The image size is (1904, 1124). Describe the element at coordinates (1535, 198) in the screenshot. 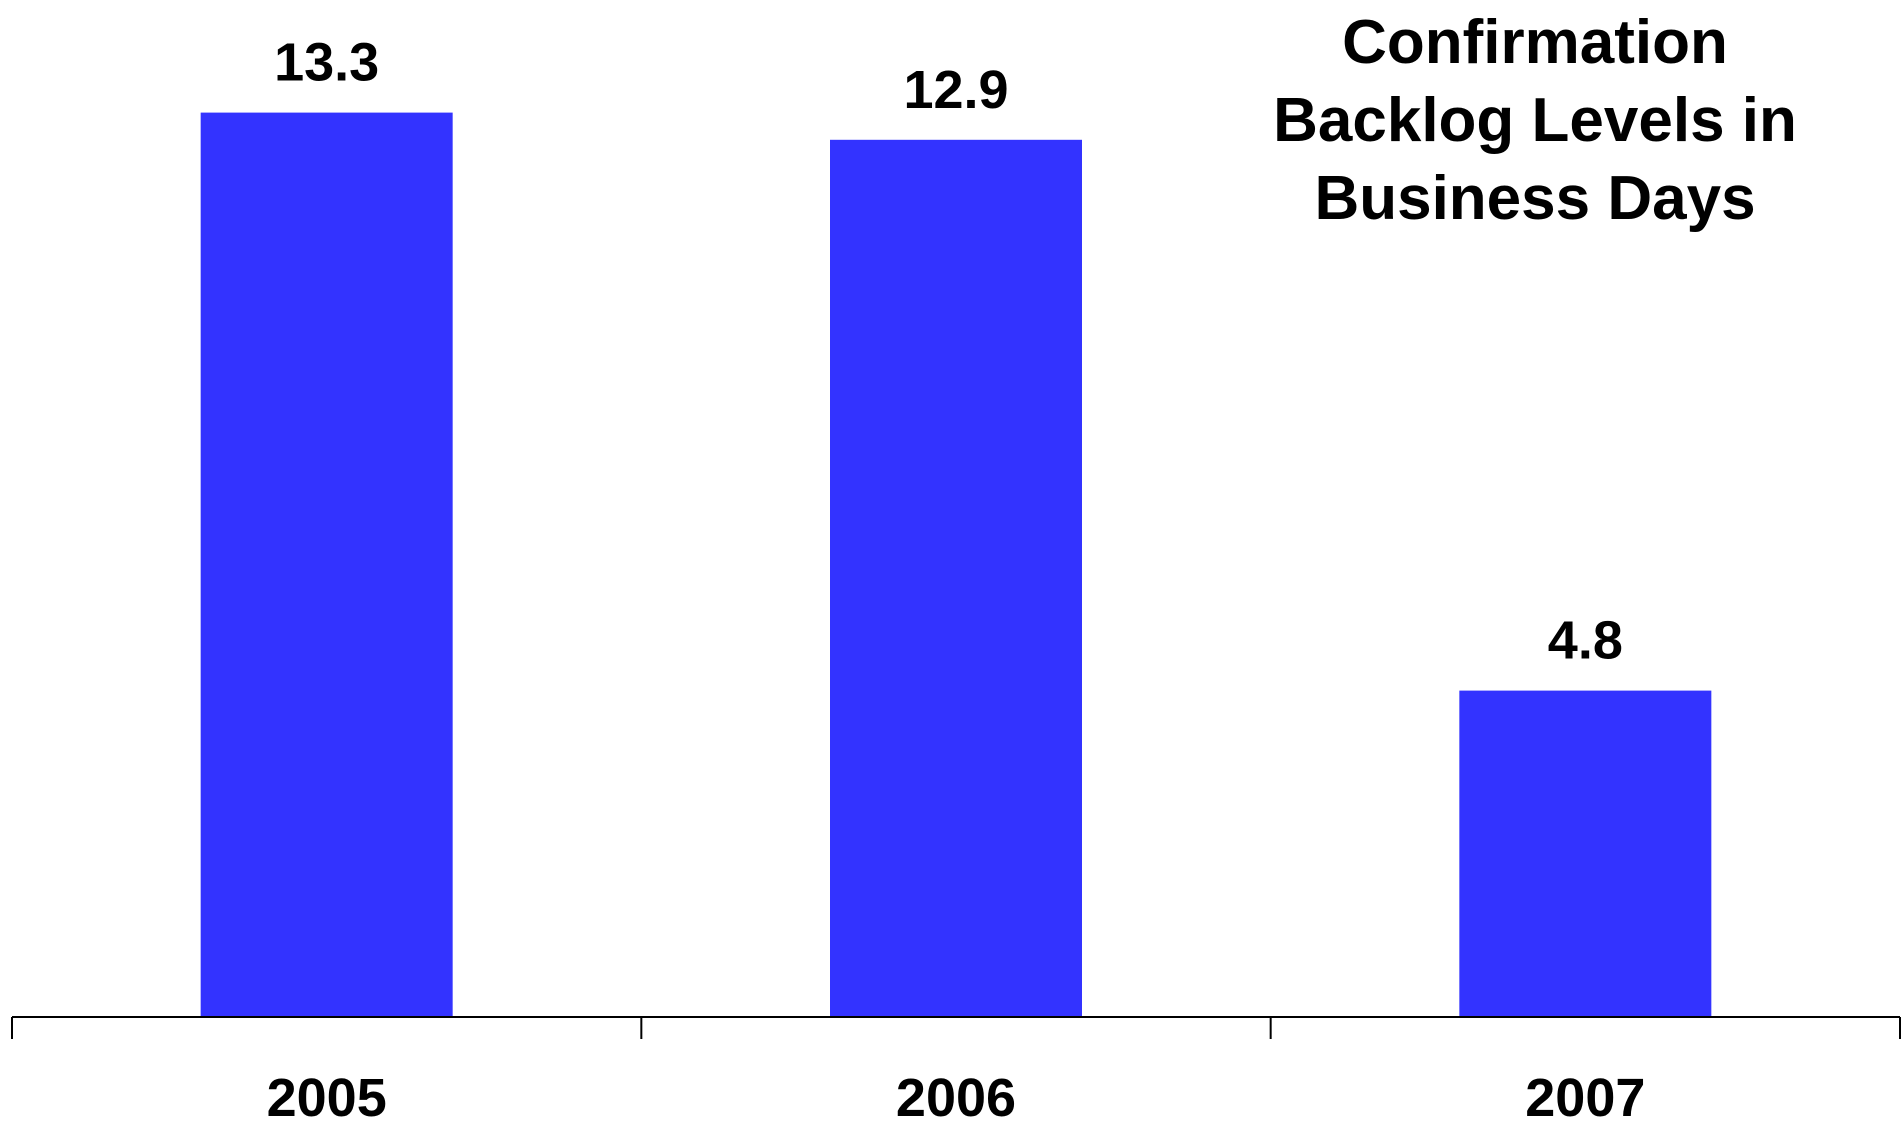

I see `chart-title-line-3: Business Days` at that location.